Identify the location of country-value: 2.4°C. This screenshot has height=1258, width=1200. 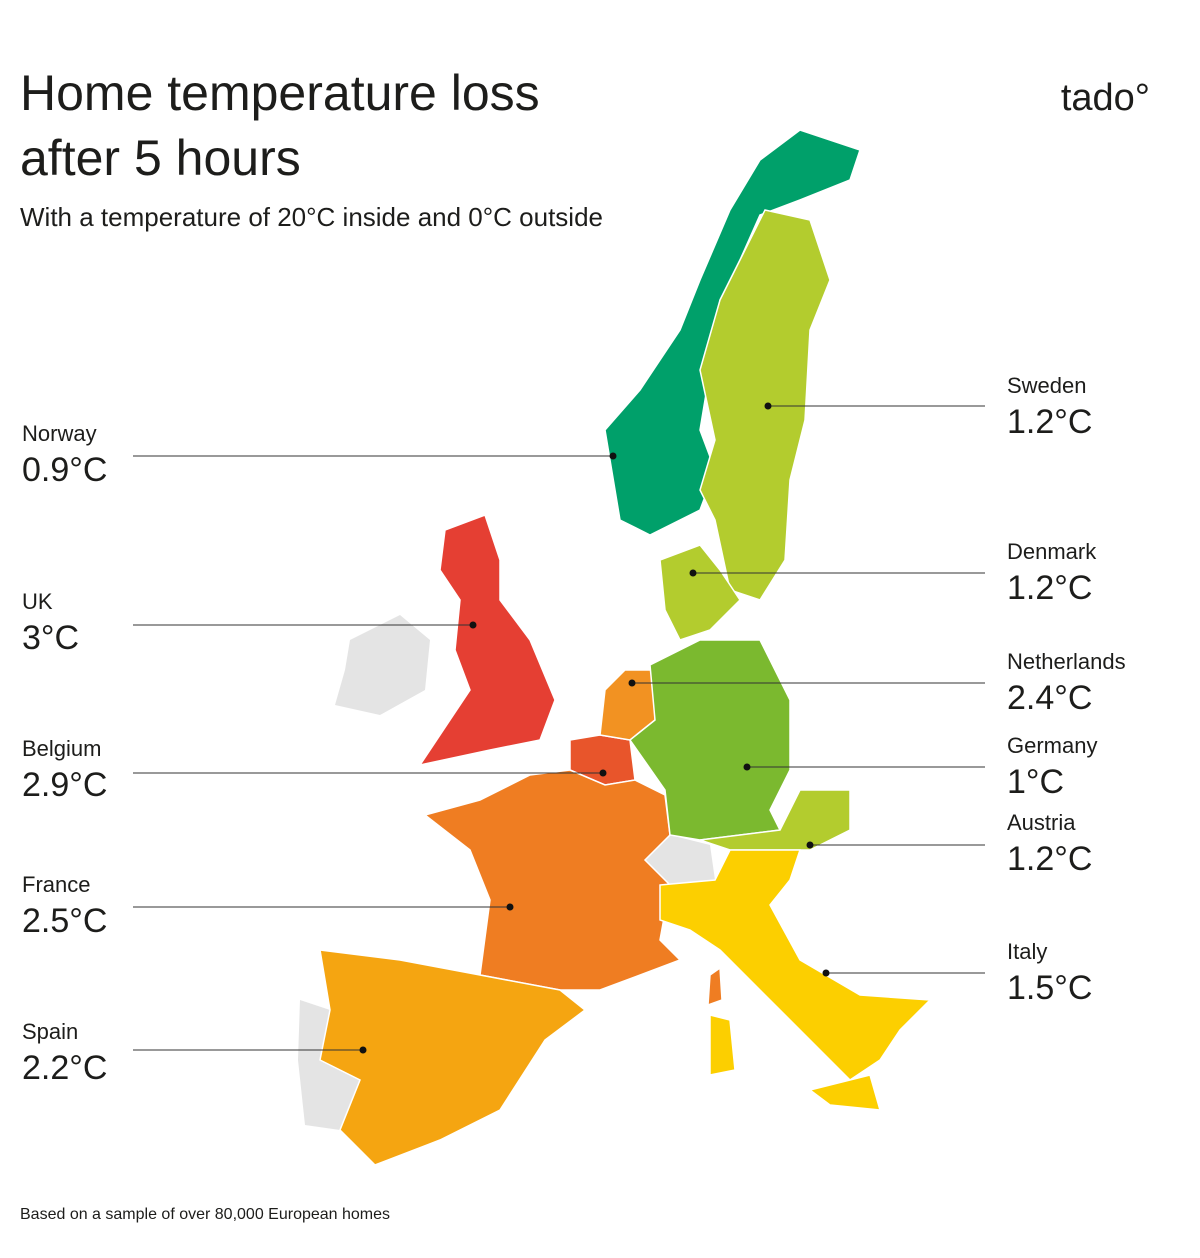
(1049, 698).